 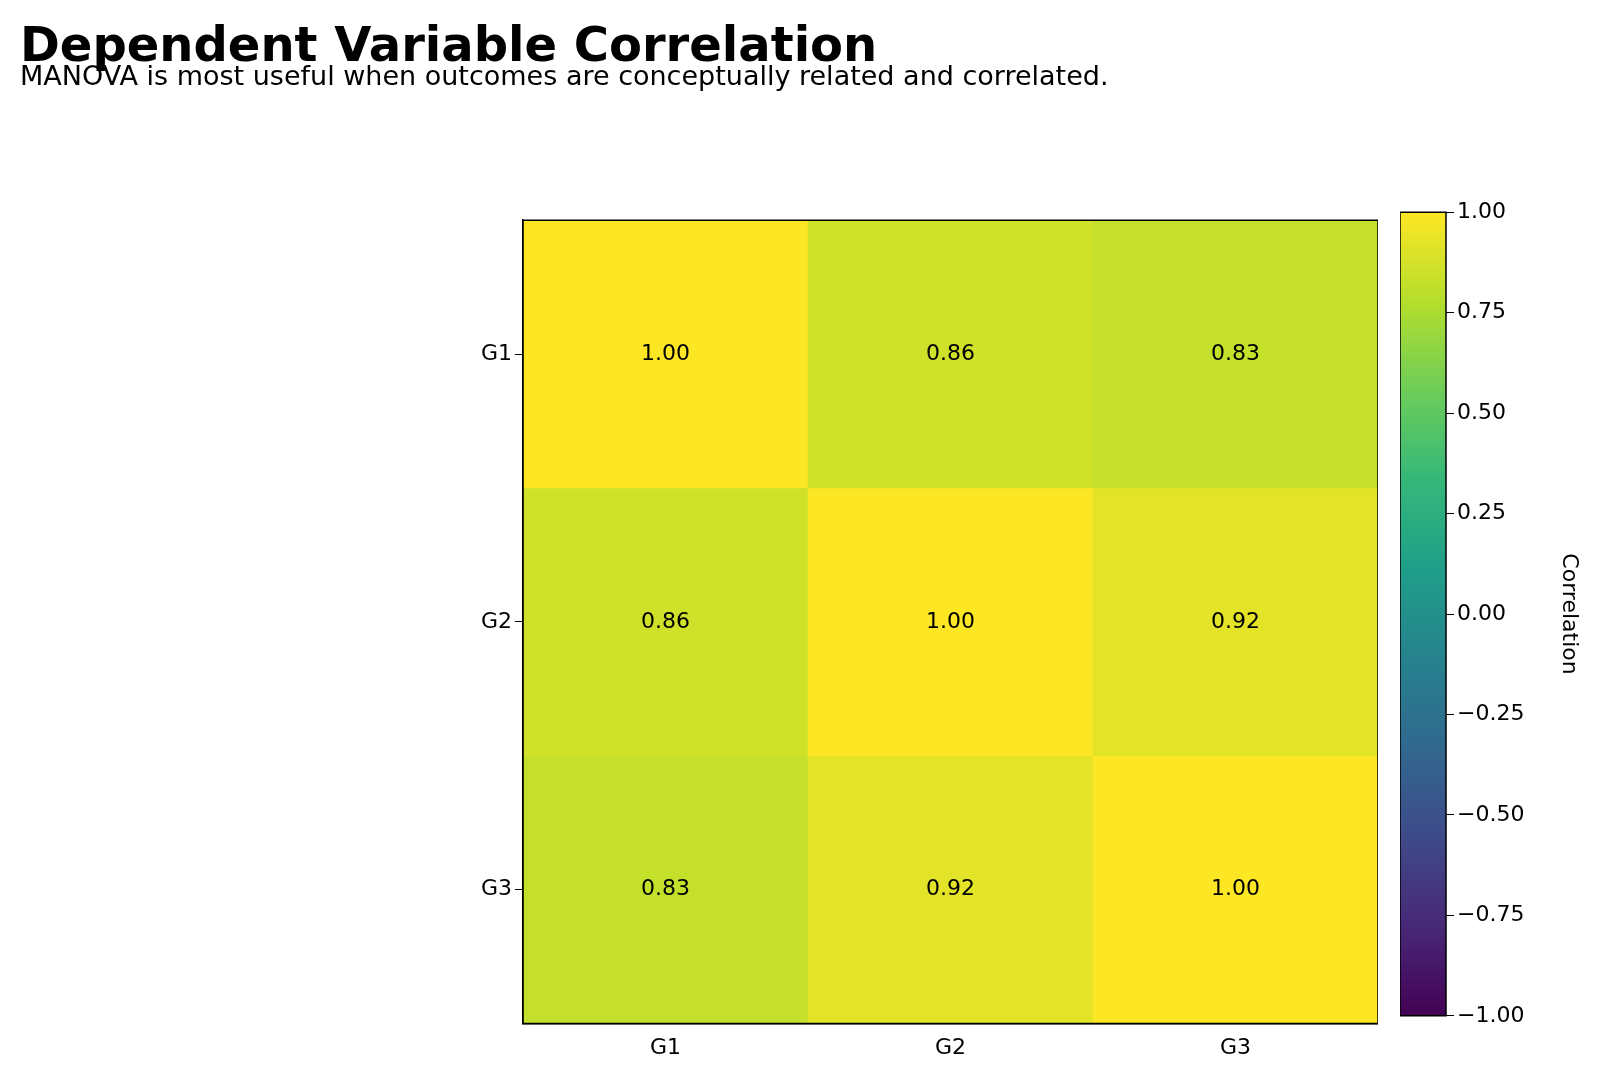 What do you see at coordinates (1481, 210) in the screenshot?
I see `color-bar-label: 1.00` at bounding box center [1481, 210].